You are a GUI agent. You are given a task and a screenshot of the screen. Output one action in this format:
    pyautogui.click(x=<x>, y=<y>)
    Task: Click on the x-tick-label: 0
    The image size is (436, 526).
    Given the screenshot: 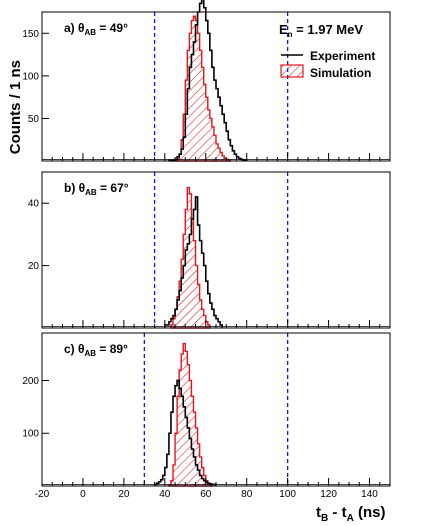 What is the action you would take?
    pyautogui.click(x=83, y=494)
    